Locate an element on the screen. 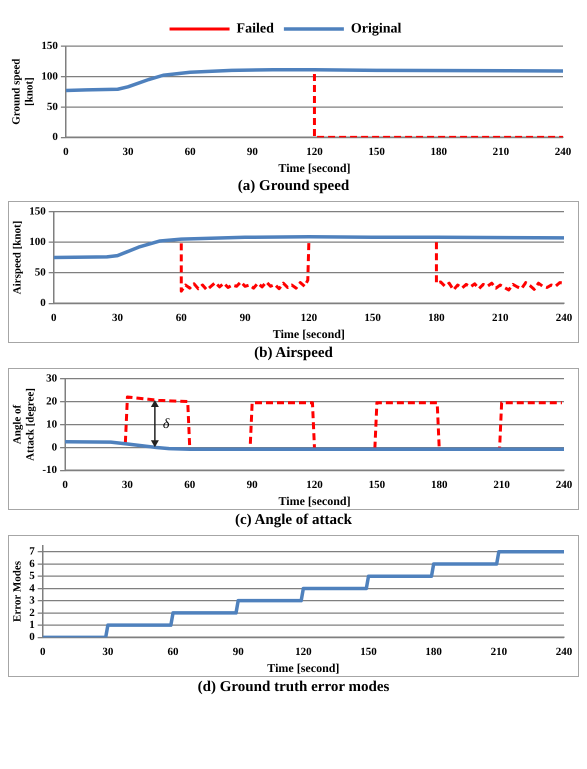 This screenshot has height=769, width=587. text: (b) Airspeed is located at coordinates (293, 353).